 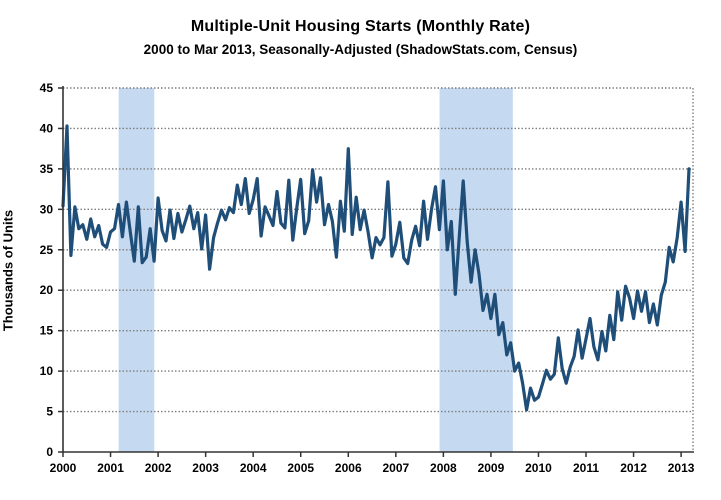 What do you see at coordinates (47, 128) in the screenshot?
I see `y-tick-label-40: 40` at bounding box center [47, 128].